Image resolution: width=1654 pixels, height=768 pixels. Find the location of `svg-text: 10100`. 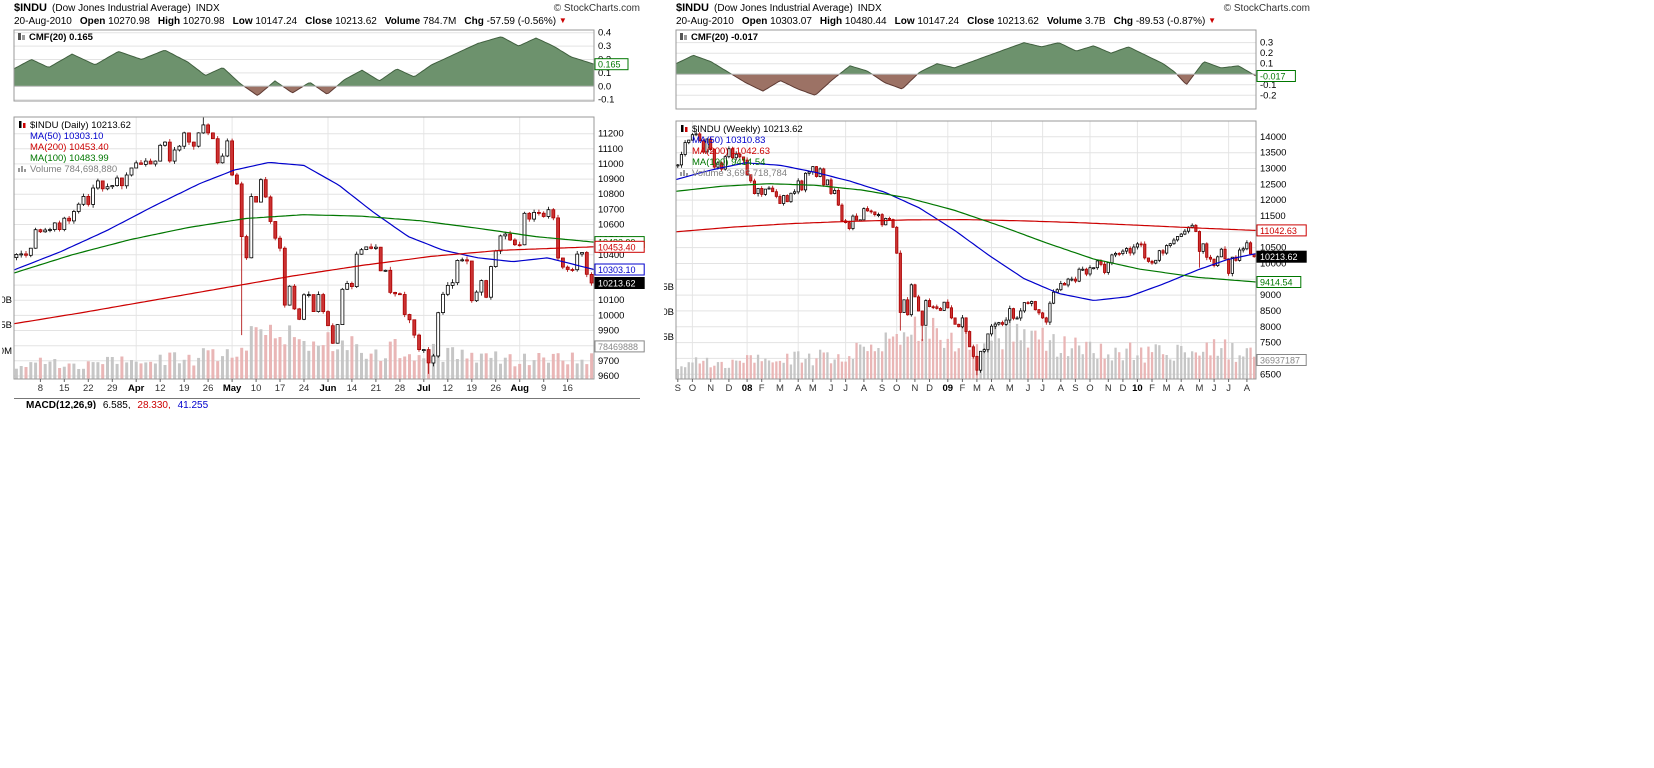

svg-text: 10100 is located at coordinates (611, 300).